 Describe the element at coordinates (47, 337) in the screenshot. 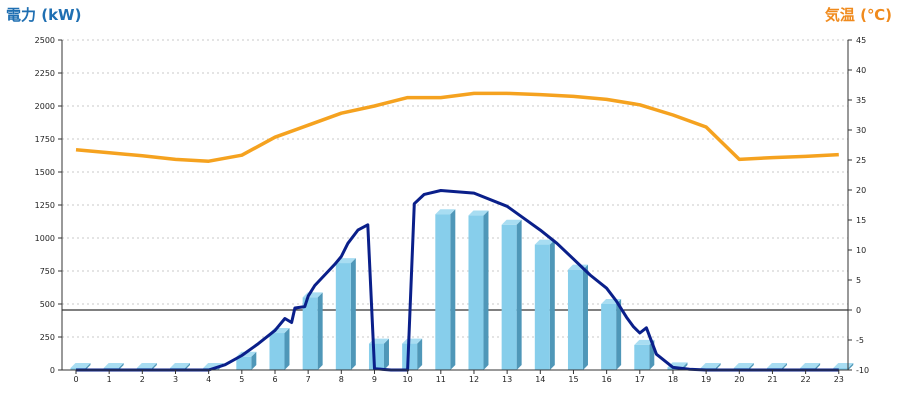

I see `left-tick-label: 250` at that location.